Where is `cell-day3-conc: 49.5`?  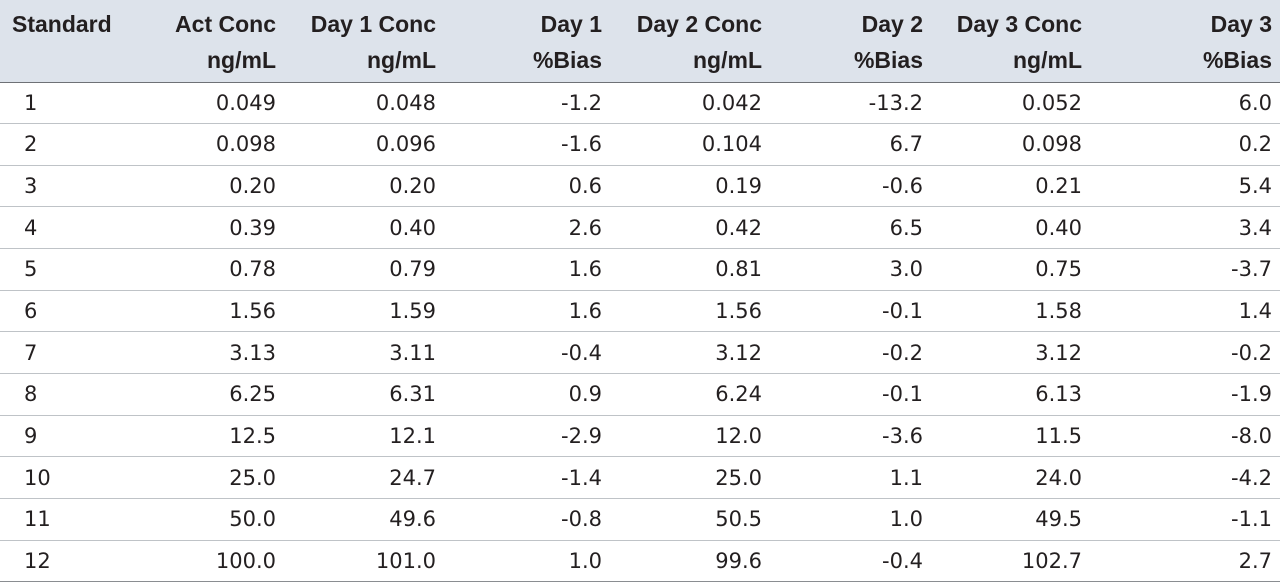 cell-day3-conc: 49.5 is located at coordinates (1058, 519).